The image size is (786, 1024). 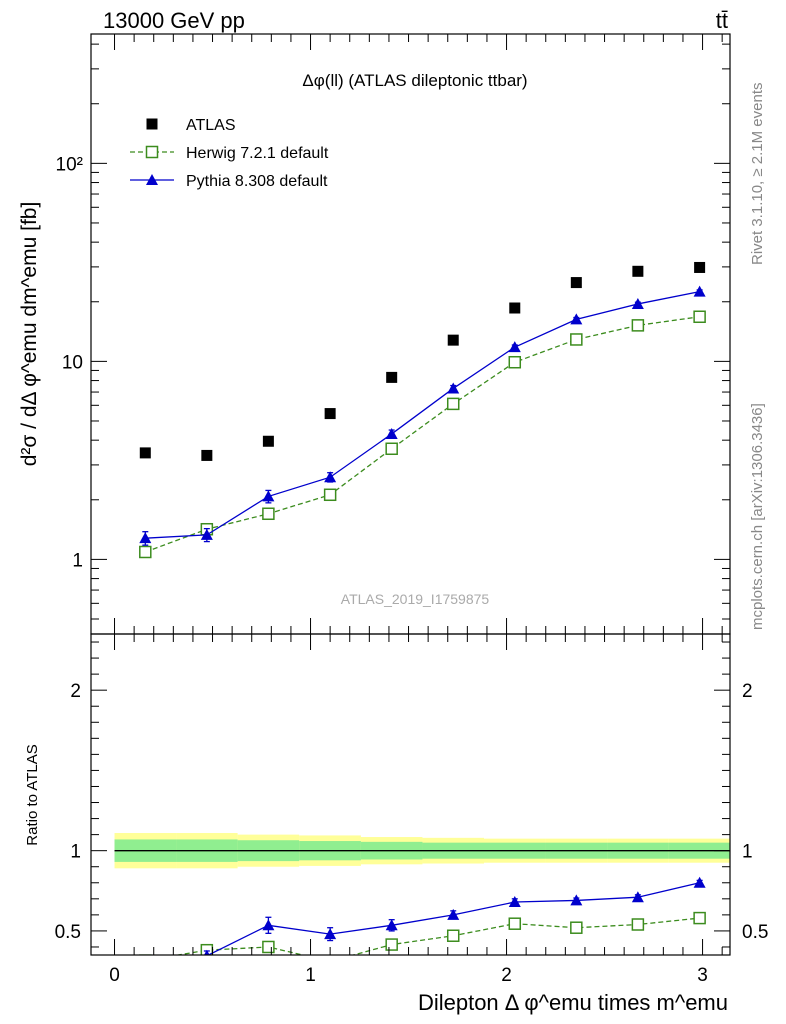 I want to click on ratio-y-tick-label-right: 1, so click(x=747, y=852).